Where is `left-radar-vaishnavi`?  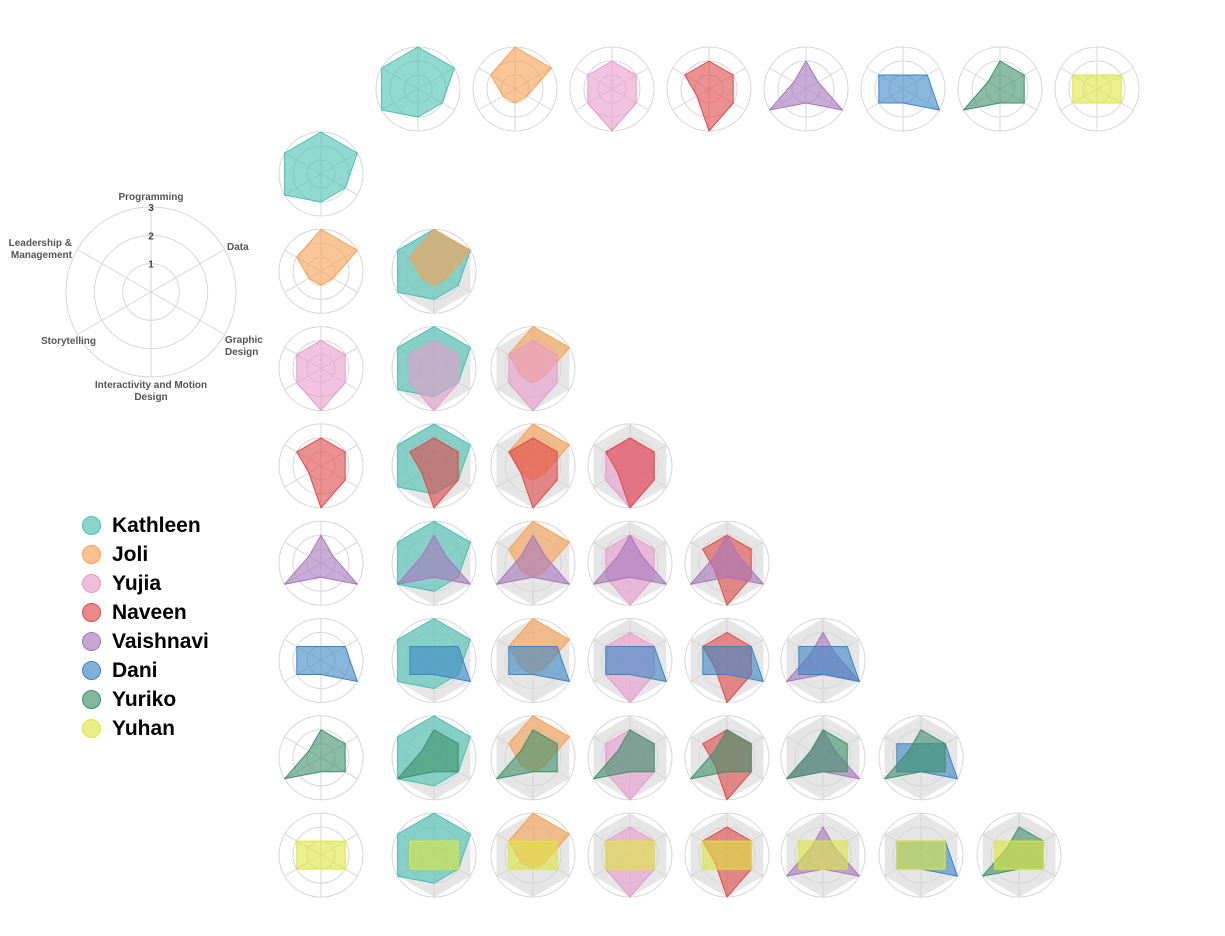
left-radar-vaishnavi is located at coordinates (321, 563).